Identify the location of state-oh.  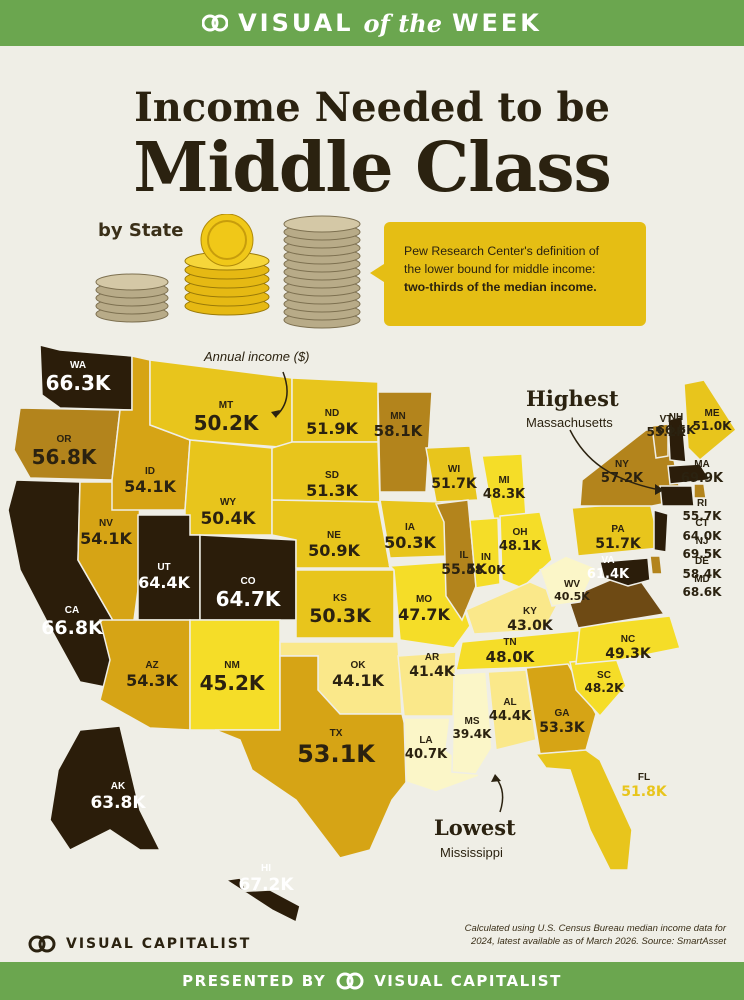
(526, 550).